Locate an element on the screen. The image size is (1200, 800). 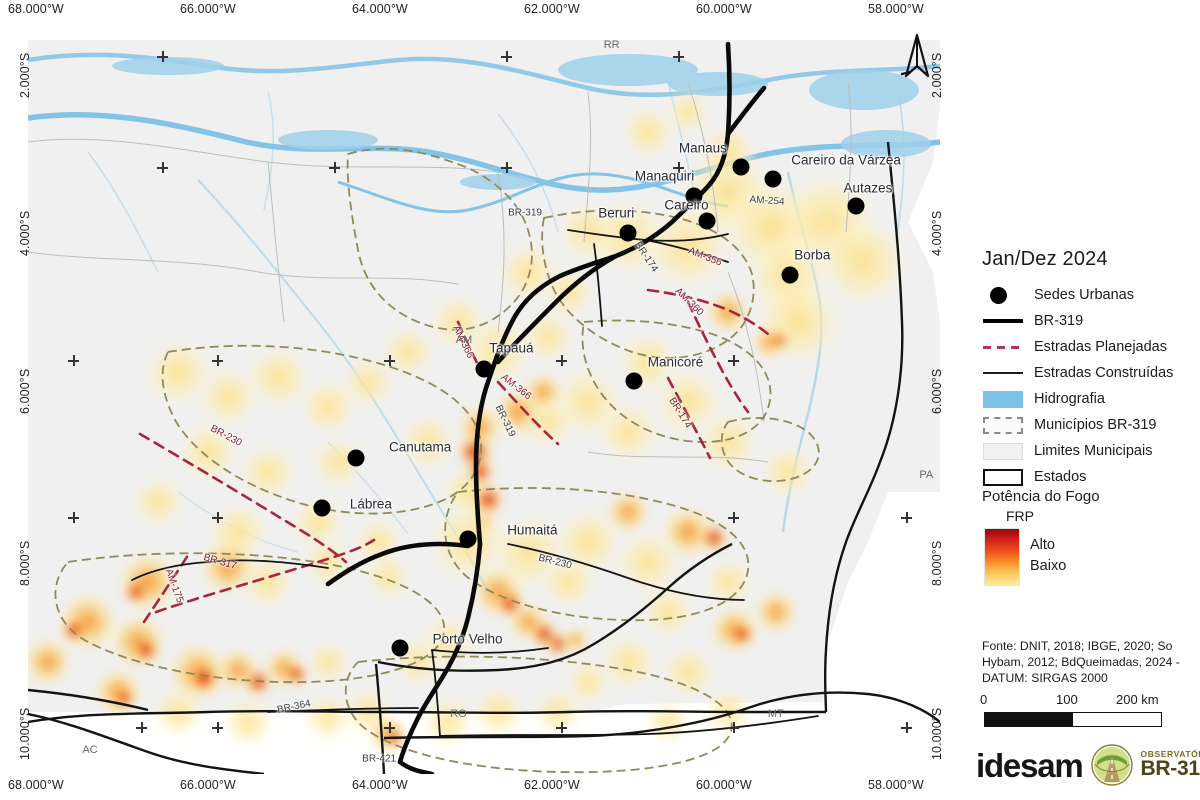
legend-label: Estradas Construídas is located at coordinates (1104, 373).